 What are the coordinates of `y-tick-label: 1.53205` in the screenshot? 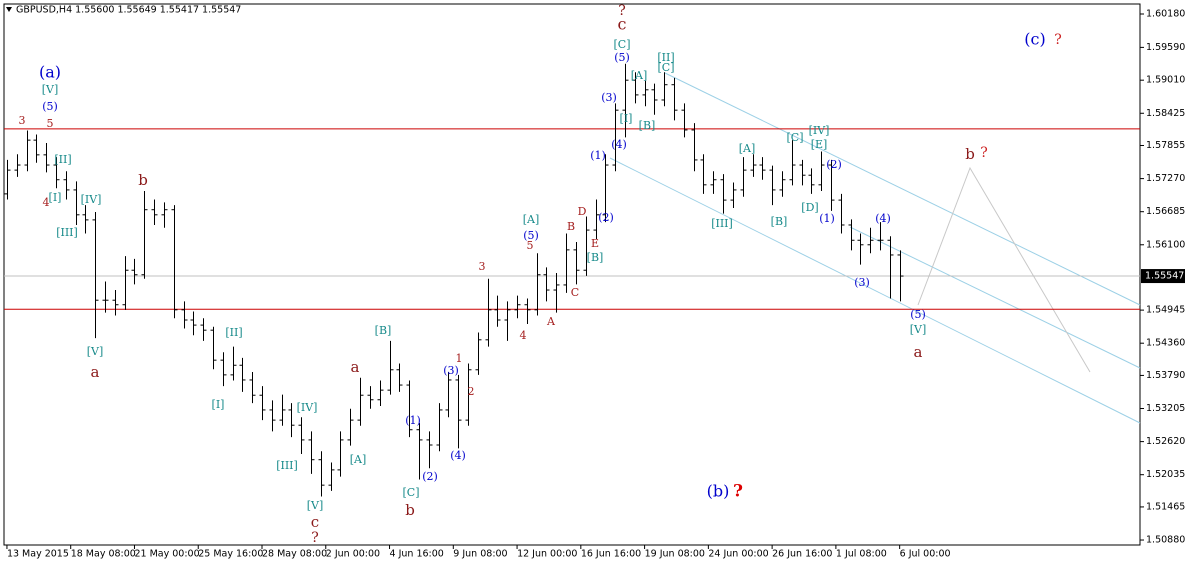 It's located at (1165, 408).